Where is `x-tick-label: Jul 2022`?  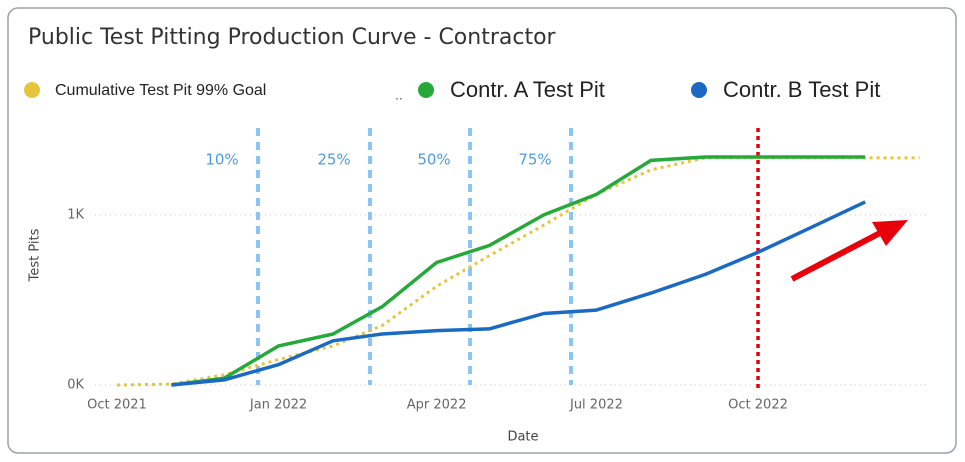 x-tick-label: Jul 2022 is located at coordinates (596, 405).